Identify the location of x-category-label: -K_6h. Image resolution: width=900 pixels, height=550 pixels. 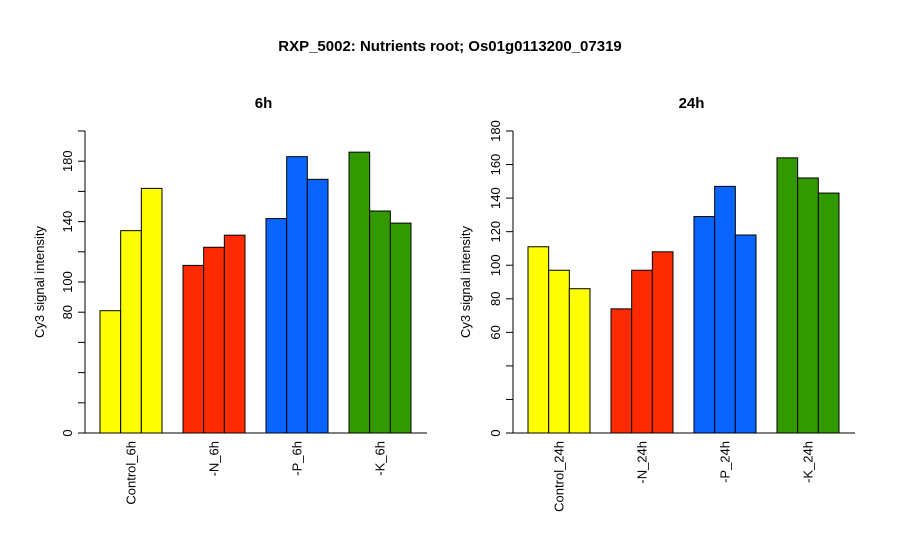
(380, 458).